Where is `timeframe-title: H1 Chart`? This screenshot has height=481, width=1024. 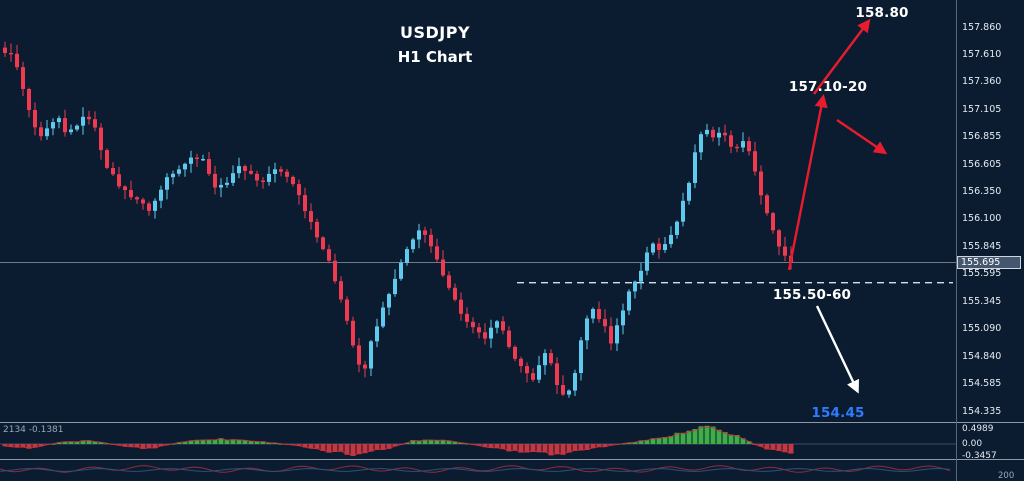 timeframe-title: H1 Chart is located at coordinates (435, 57).